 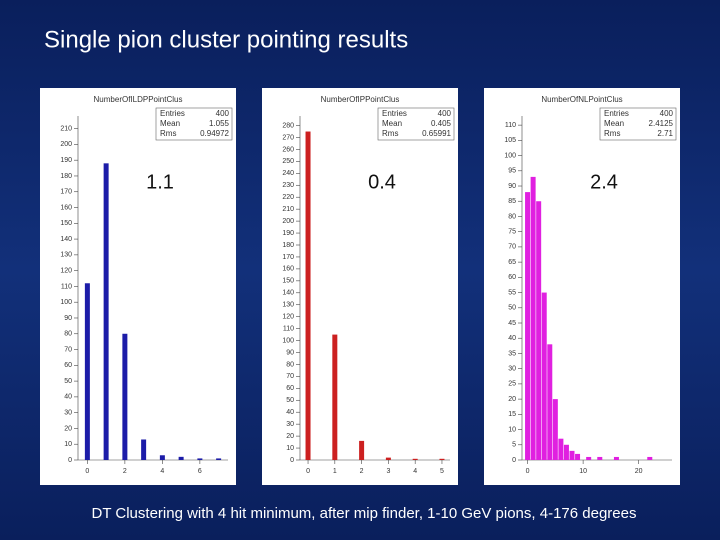 What do you see at coordinates (512, 201) in the screenshot?
I see `y-tick-label: 85` at bounding box center [512, 201].